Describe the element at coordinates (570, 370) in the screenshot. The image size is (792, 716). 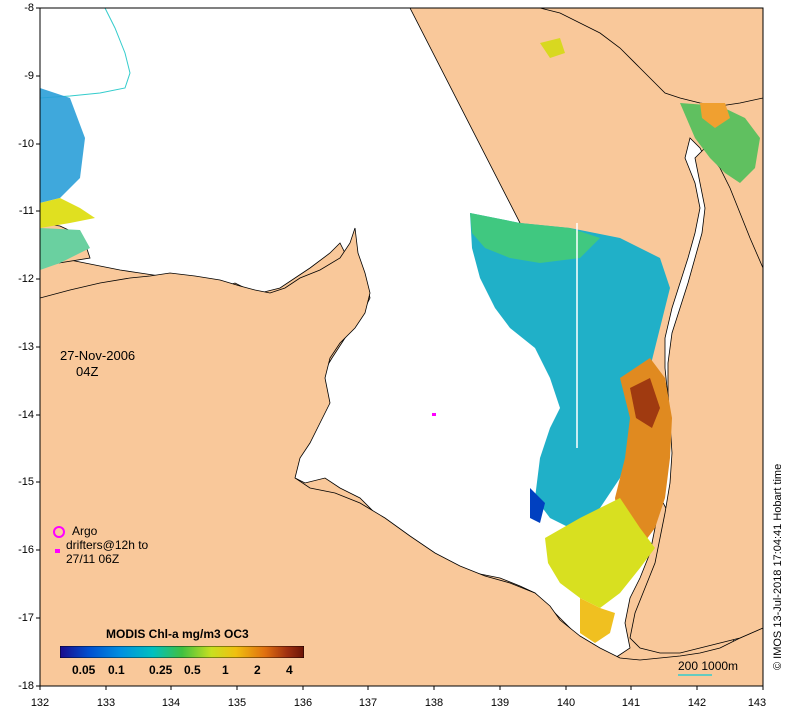
I see `chl-swath-main` at that location.